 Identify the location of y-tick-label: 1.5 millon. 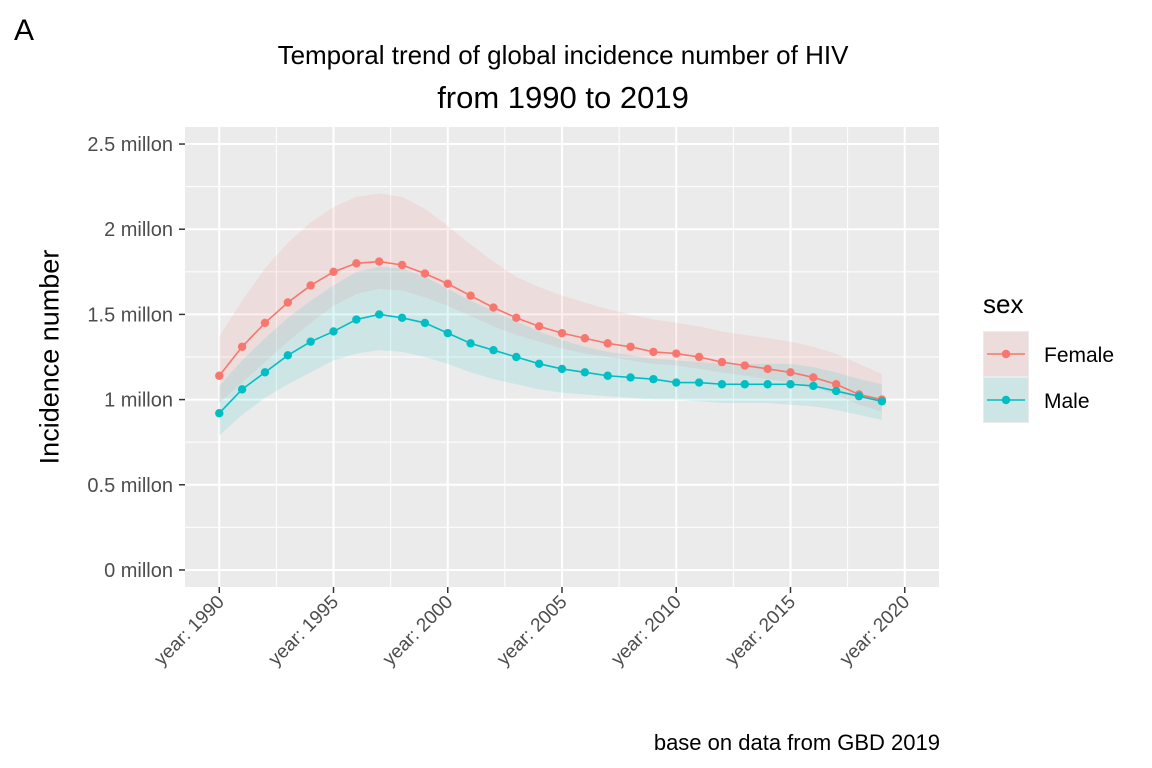
(130, 315).